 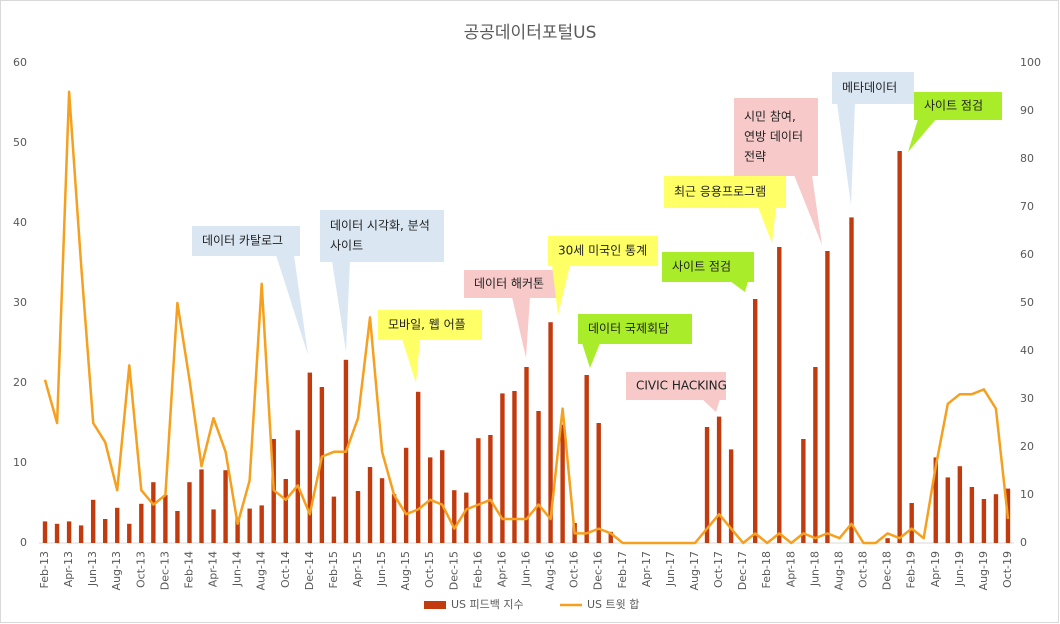 What do you see at coordinates (333, 569) in the screenshot?
I see `x-tick-label: Feb-15` at bounding box center [333, 569].